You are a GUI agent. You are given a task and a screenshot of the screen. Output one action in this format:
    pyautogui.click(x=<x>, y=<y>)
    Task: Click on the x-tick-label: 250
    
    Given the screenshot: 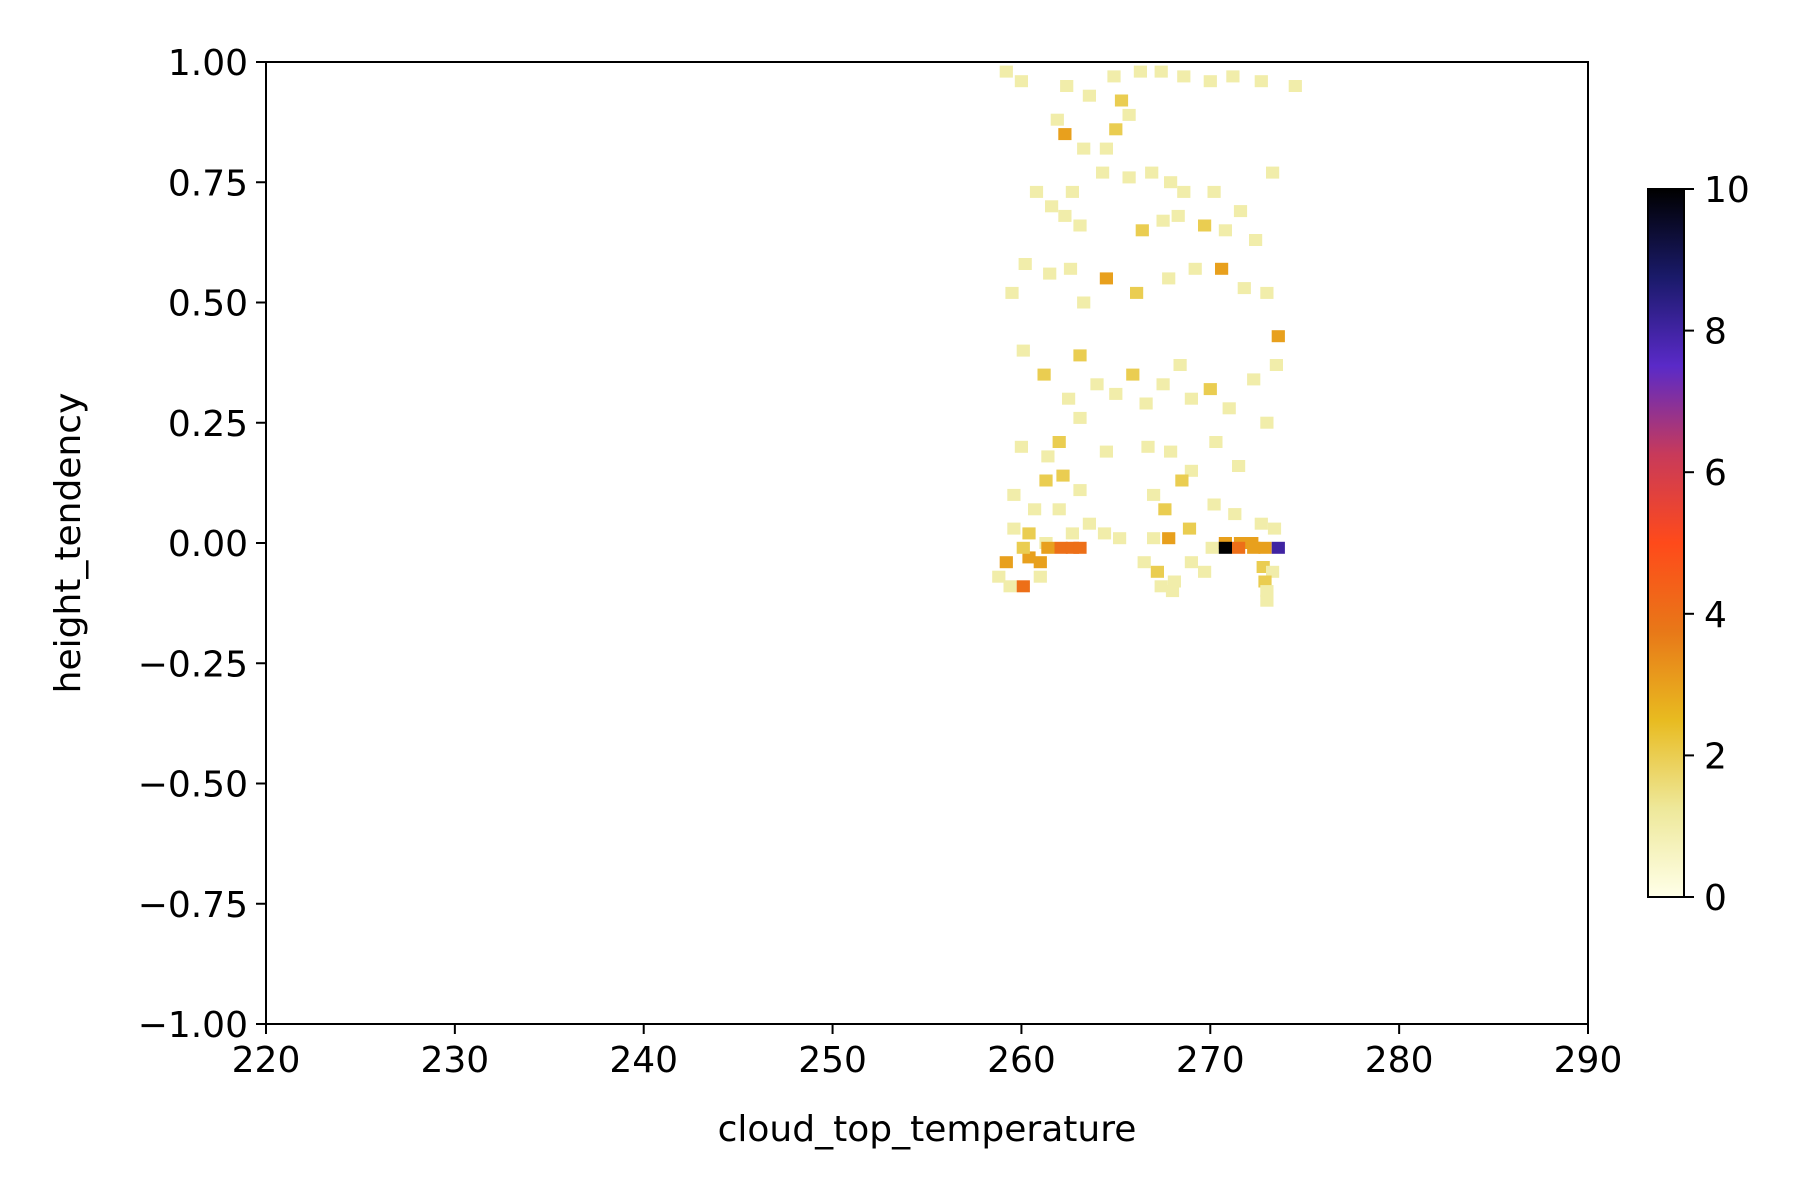 What is the action you would take?
    pyautogui.click(x=832, y=1060)
    